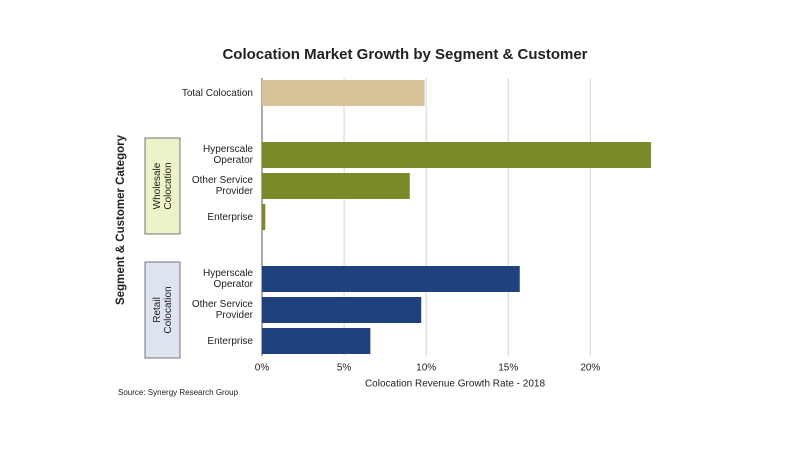  What do you see at coordinates (426, 368) in the screenshot?
I see `x-tick-label: 10%` at bounding box center [426, 368].